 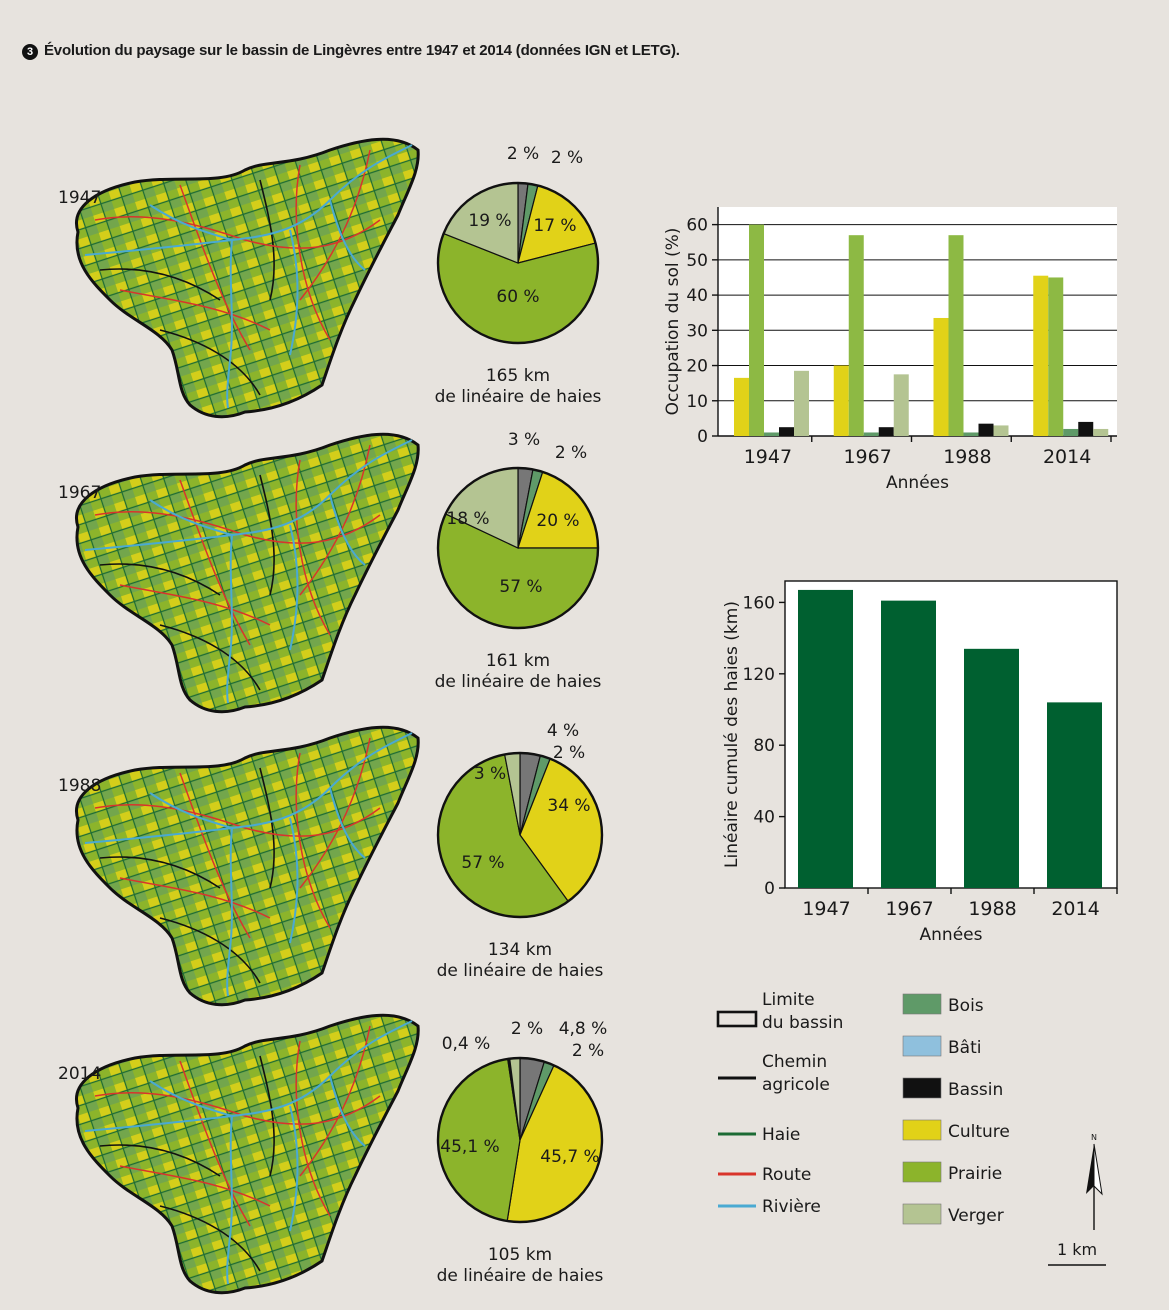 I want to click on bar-culture-1967, so click(x=841, y=400).